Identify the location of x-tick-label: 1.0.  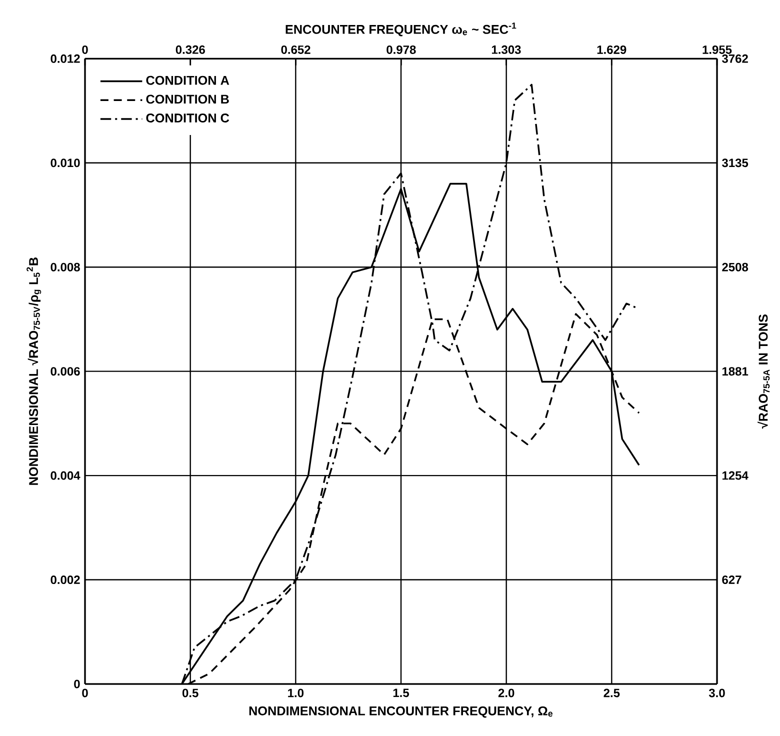
(296, 693).